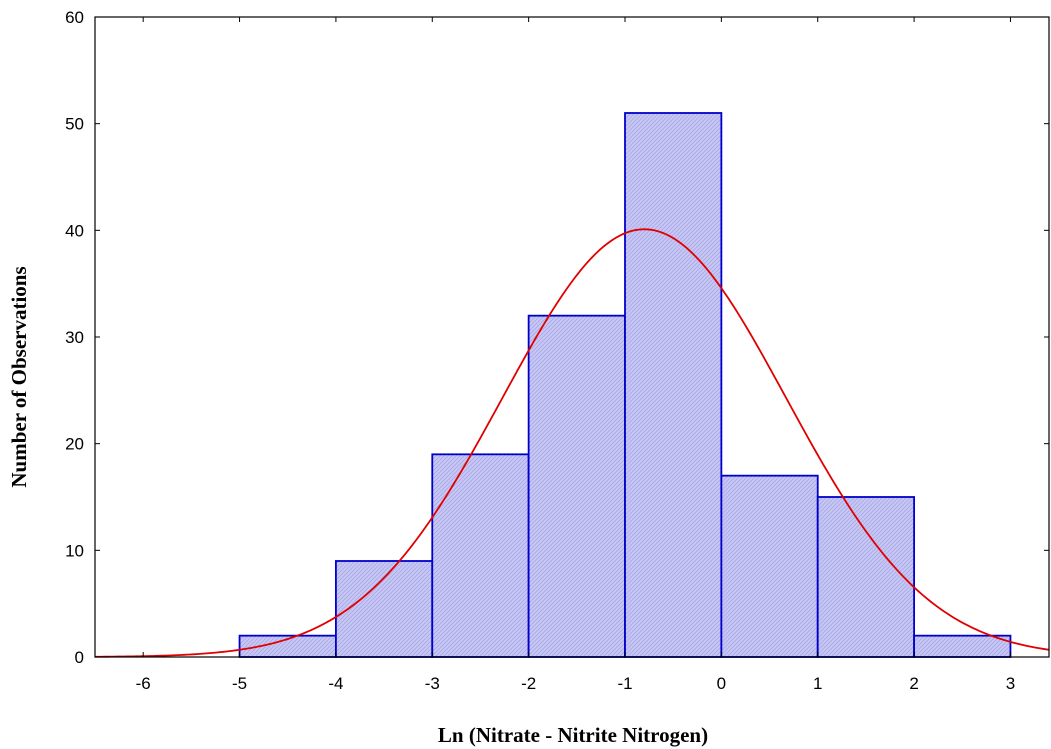 The image size is (1051, 749). What do you see at coordinates (624, 683) in the screenshot?
I see `x-tick-label: -1` at bounding box center [624, 683].